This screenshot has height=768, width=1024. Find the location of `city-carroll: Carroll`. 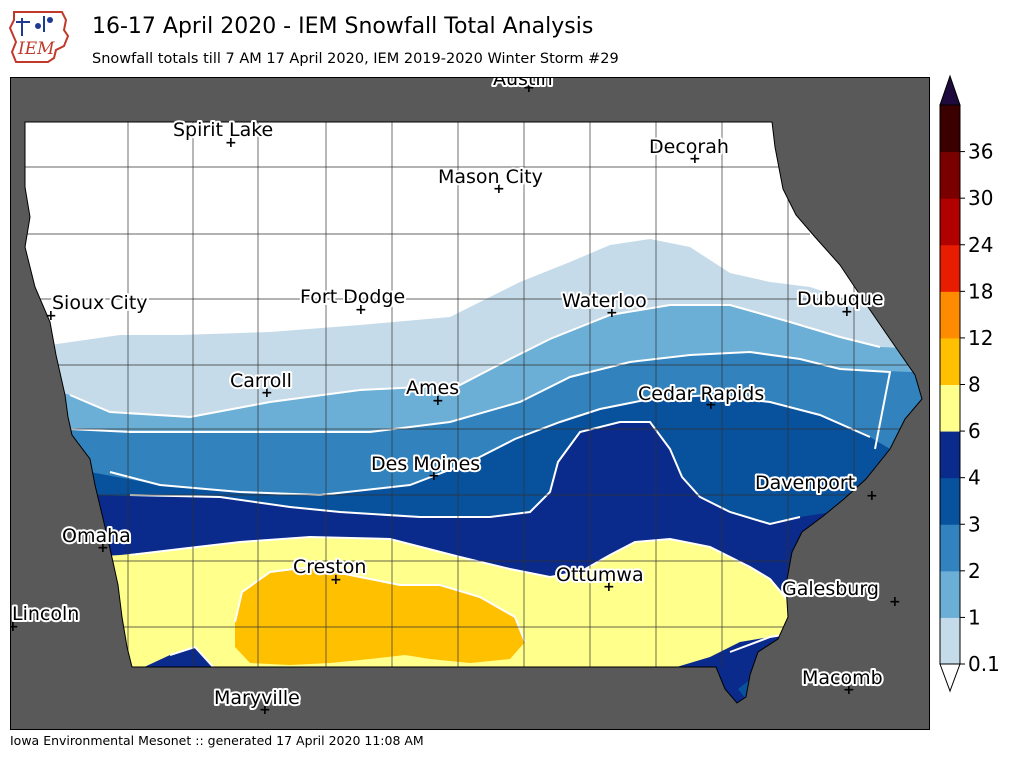

city-carroll: Carroll is located at coordinates (261, 381).